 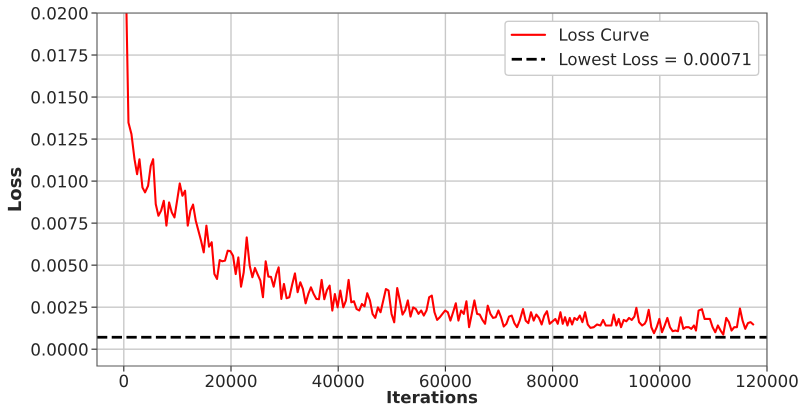 What do you see at coordinates (660, 381) in the screenshot?
I see `x-tick-label: 100000` at bounding box center [660, 381].